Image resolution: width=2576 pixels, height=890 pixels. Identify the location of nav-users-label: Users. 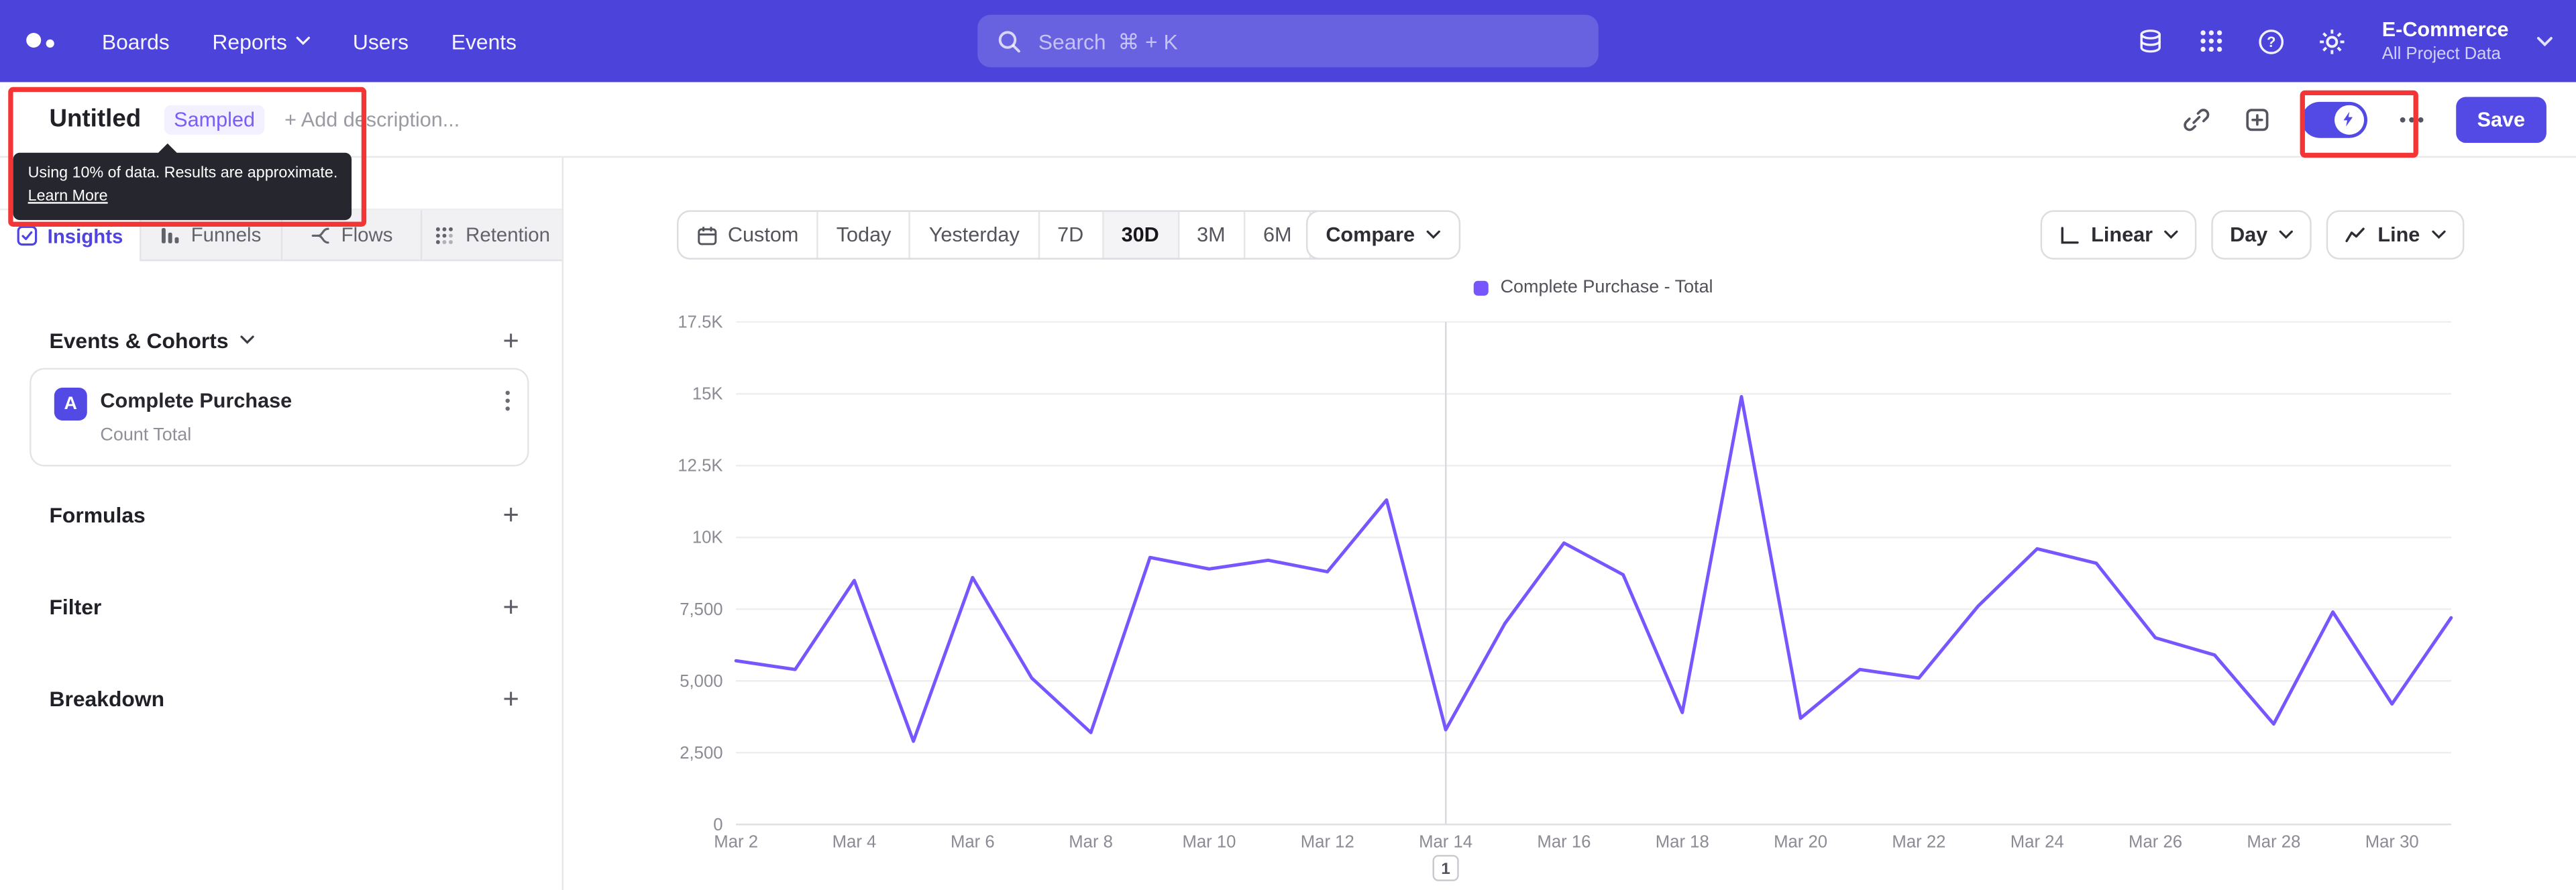
(380, 41).